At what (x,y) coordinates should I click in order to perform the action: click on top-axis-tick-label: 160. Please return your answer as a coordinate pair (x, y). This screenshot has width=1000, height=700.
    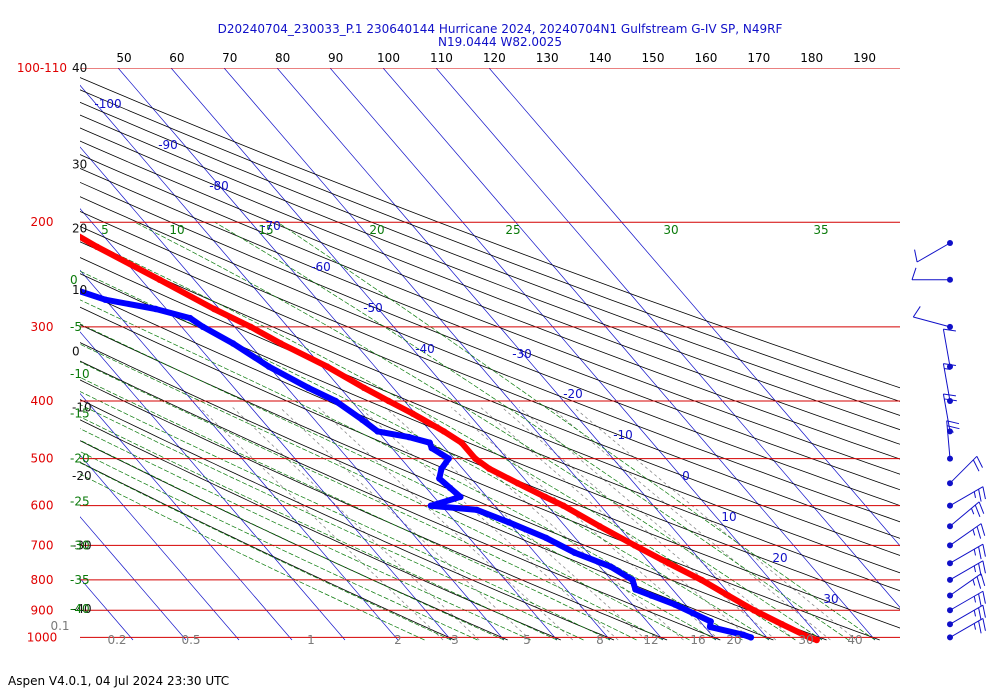
    Looking at the image, I should click on (705, 58).